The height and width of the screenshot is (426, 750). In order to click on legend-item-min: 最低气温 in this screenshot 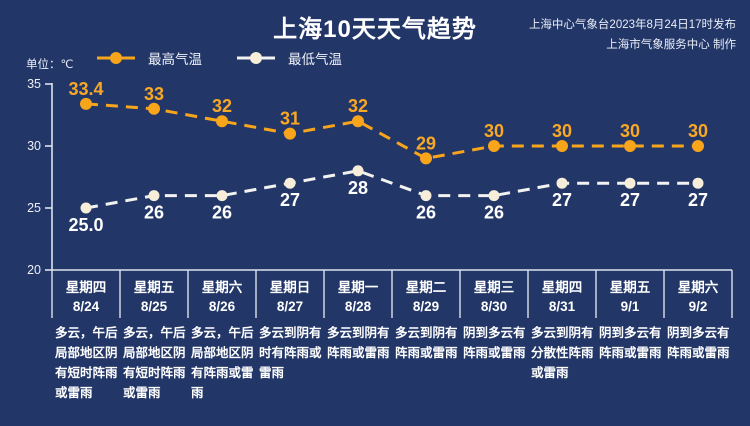, I will do `click(289, 58)`.